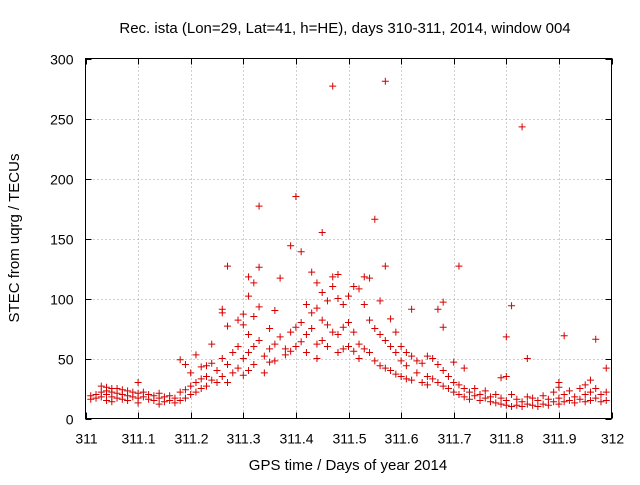 The height and width of the screenshot is (485, 640). What do you see at coordinates (66, 360) in the screenshot?
I see `y-tick-label: 50` at bounding box center [66, 360].